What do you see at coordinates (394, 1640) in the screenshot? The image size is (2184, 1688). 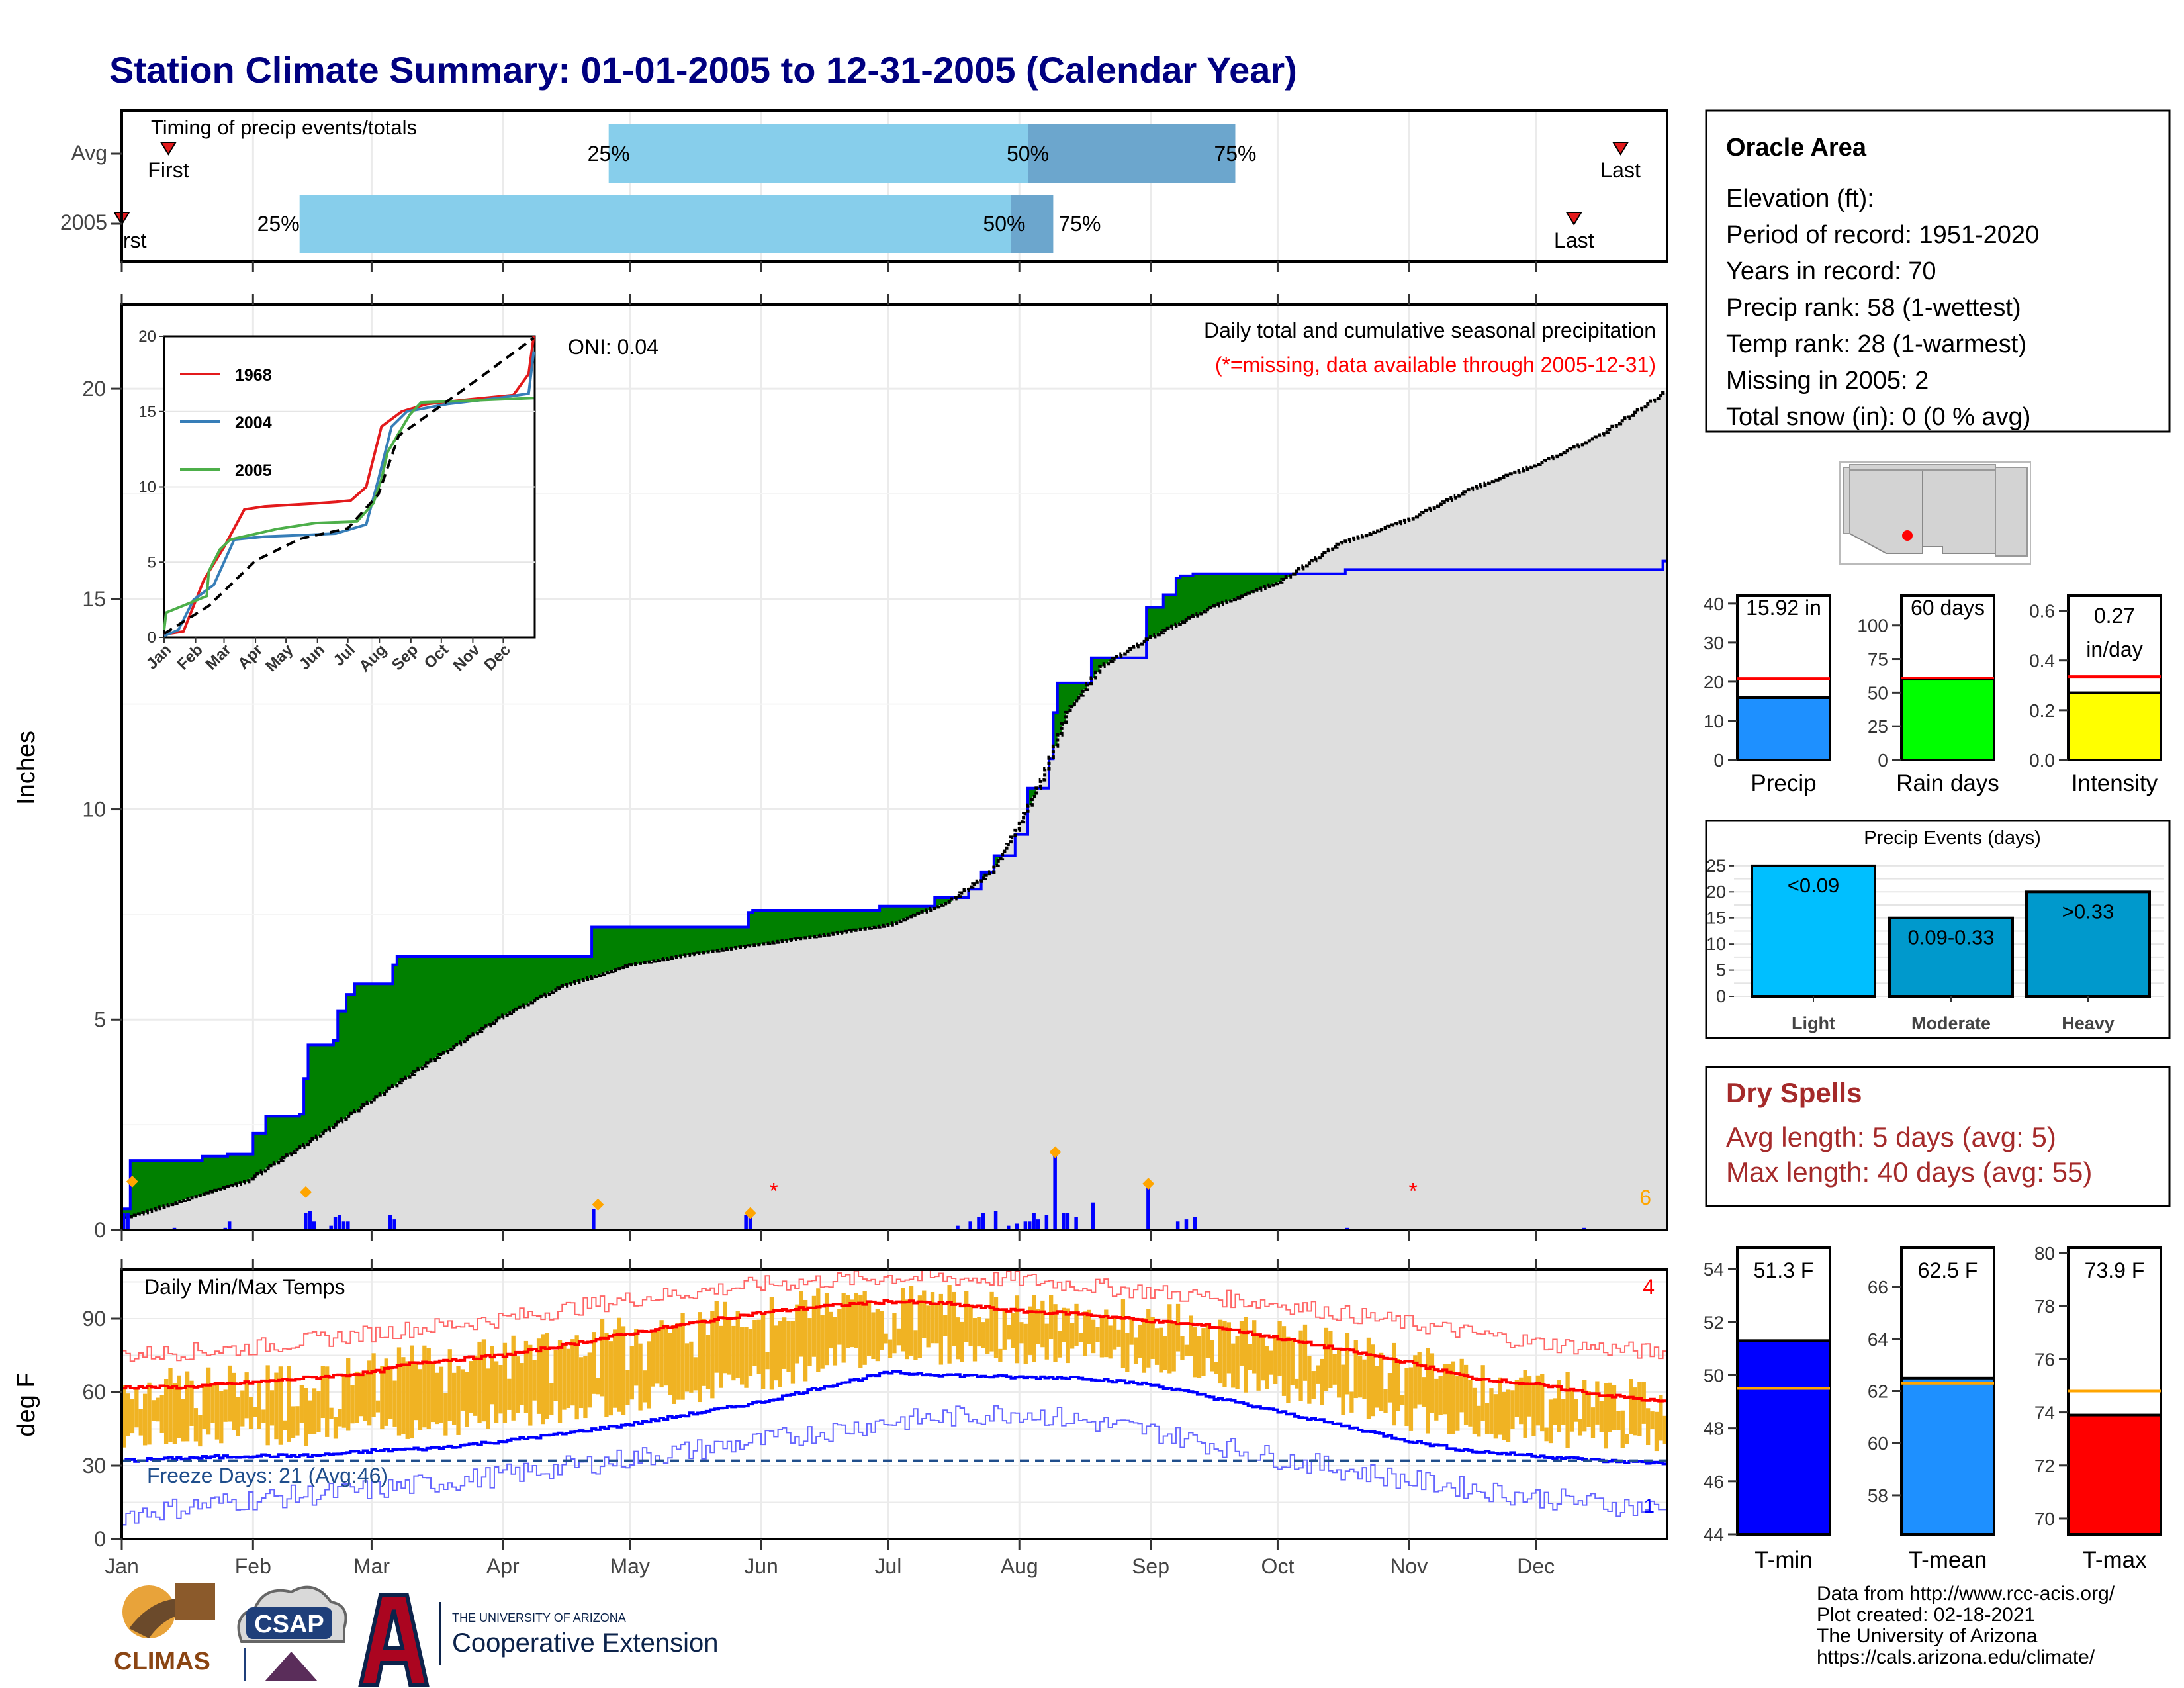 I see `ua-block-a-icon` at bounding box center [394, 1640].